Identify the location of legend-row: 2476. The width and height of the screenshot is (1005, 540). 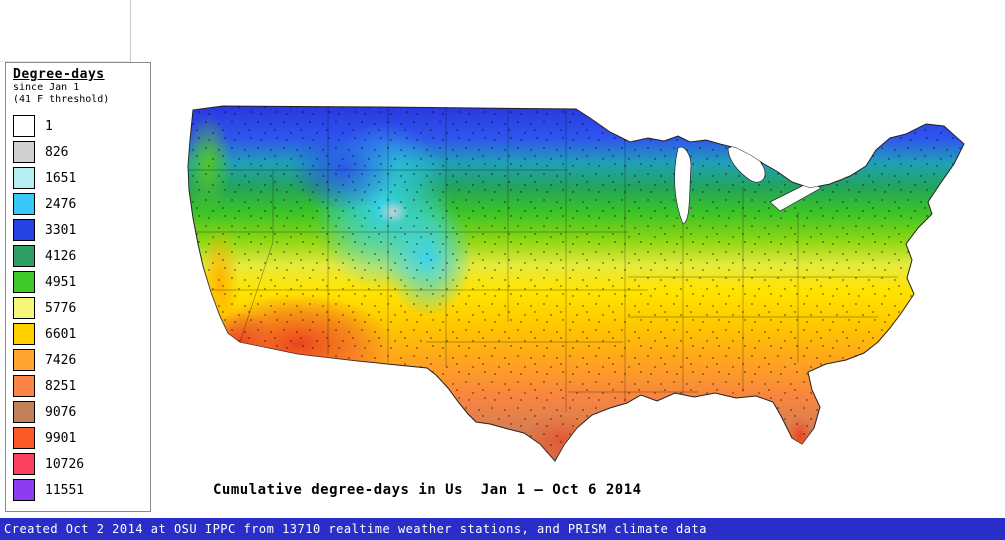
(81, 204).